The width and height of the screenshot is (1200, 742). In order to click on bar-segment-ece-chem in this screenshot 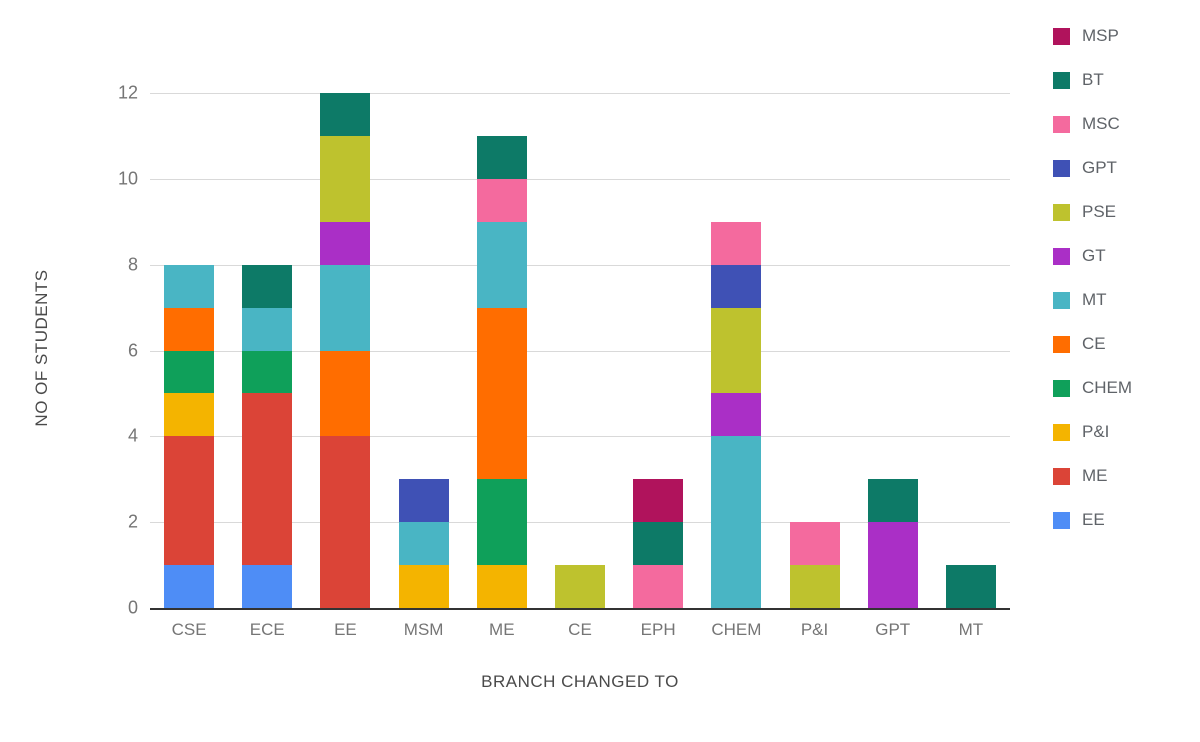, I will do `click(267, 372)`.